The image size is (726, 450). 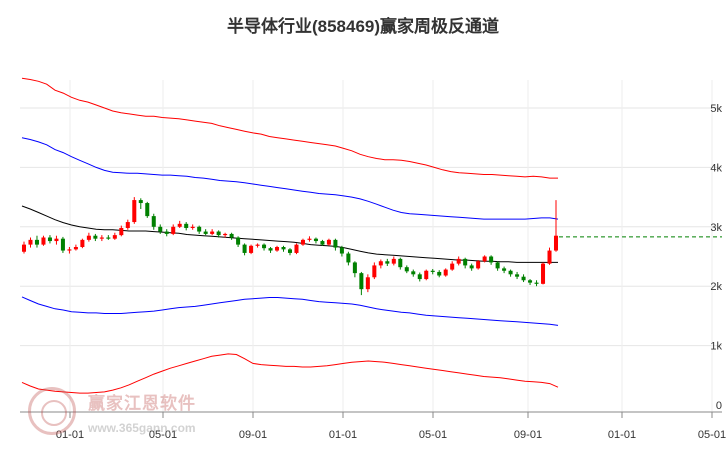 What do you see at coordinates (52, 411) in the screenshot?
I see `watermark-logo-icon` at bounding box center [52, 411].